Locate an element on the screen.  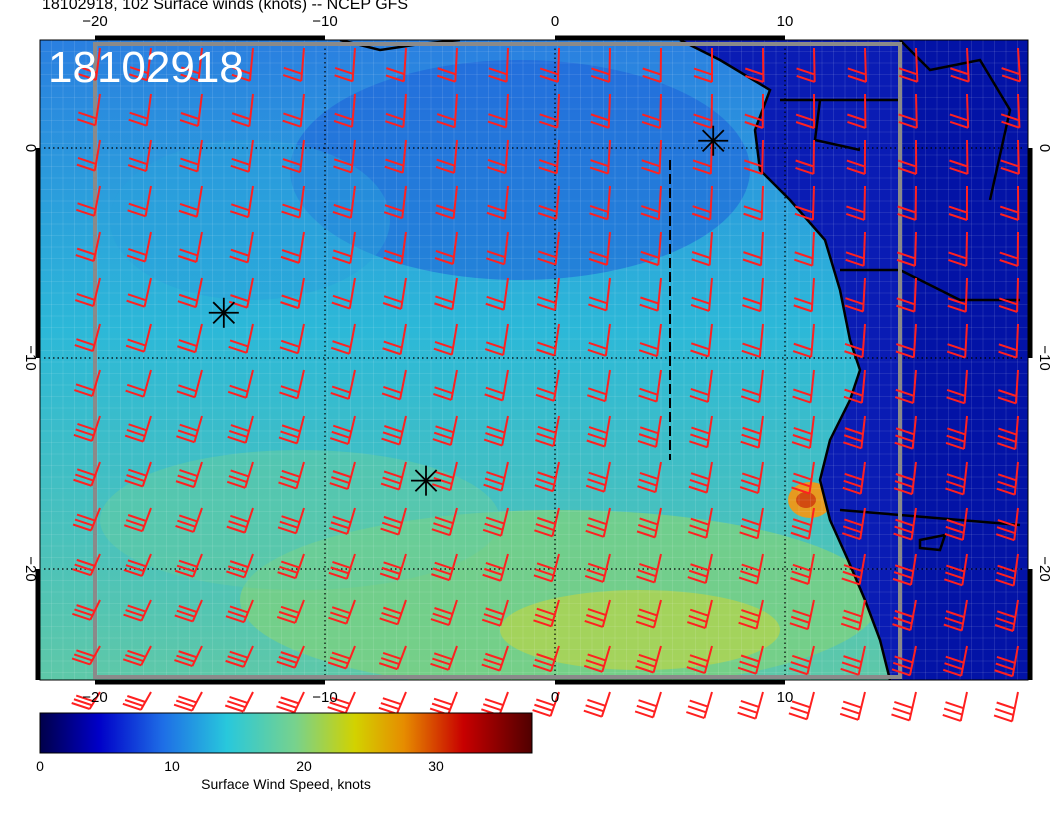
right-tick-label: 0 is located at coordinates (1044, 148).